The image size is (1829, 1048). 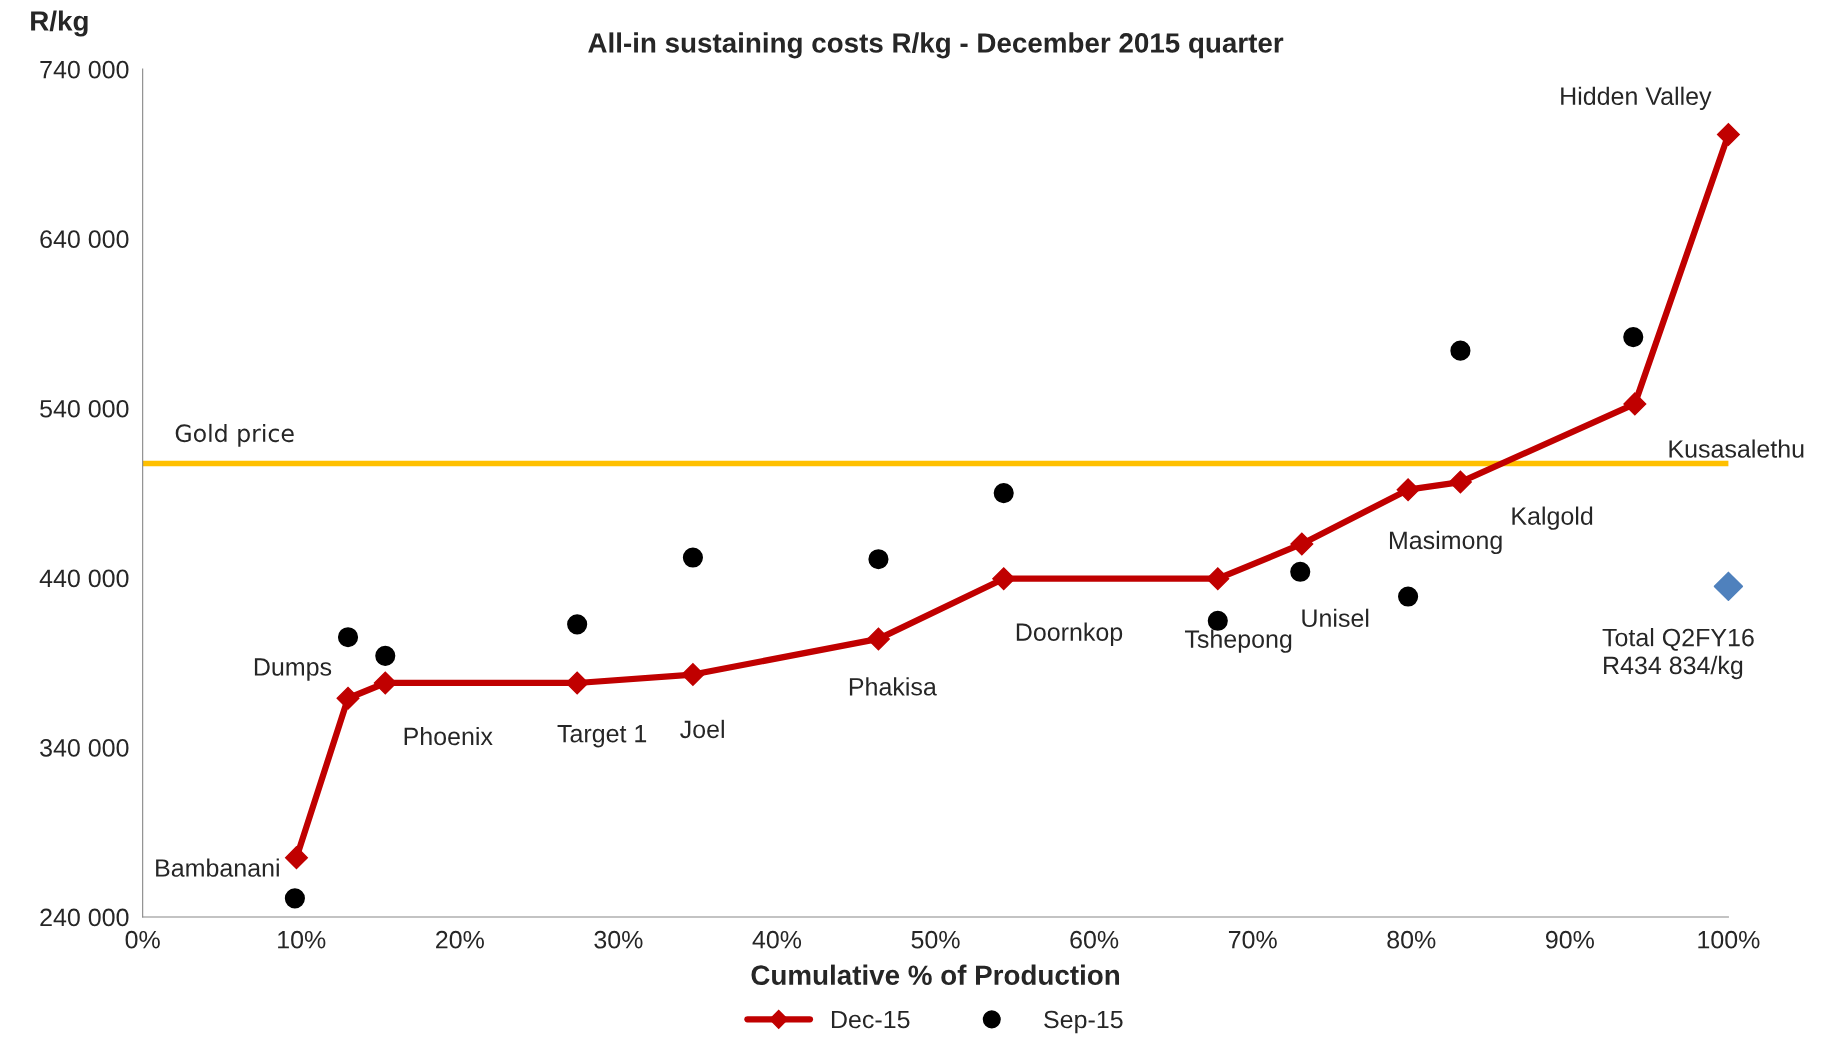 I want to click on annotation: Phoenix, so click(x=448, y=736).